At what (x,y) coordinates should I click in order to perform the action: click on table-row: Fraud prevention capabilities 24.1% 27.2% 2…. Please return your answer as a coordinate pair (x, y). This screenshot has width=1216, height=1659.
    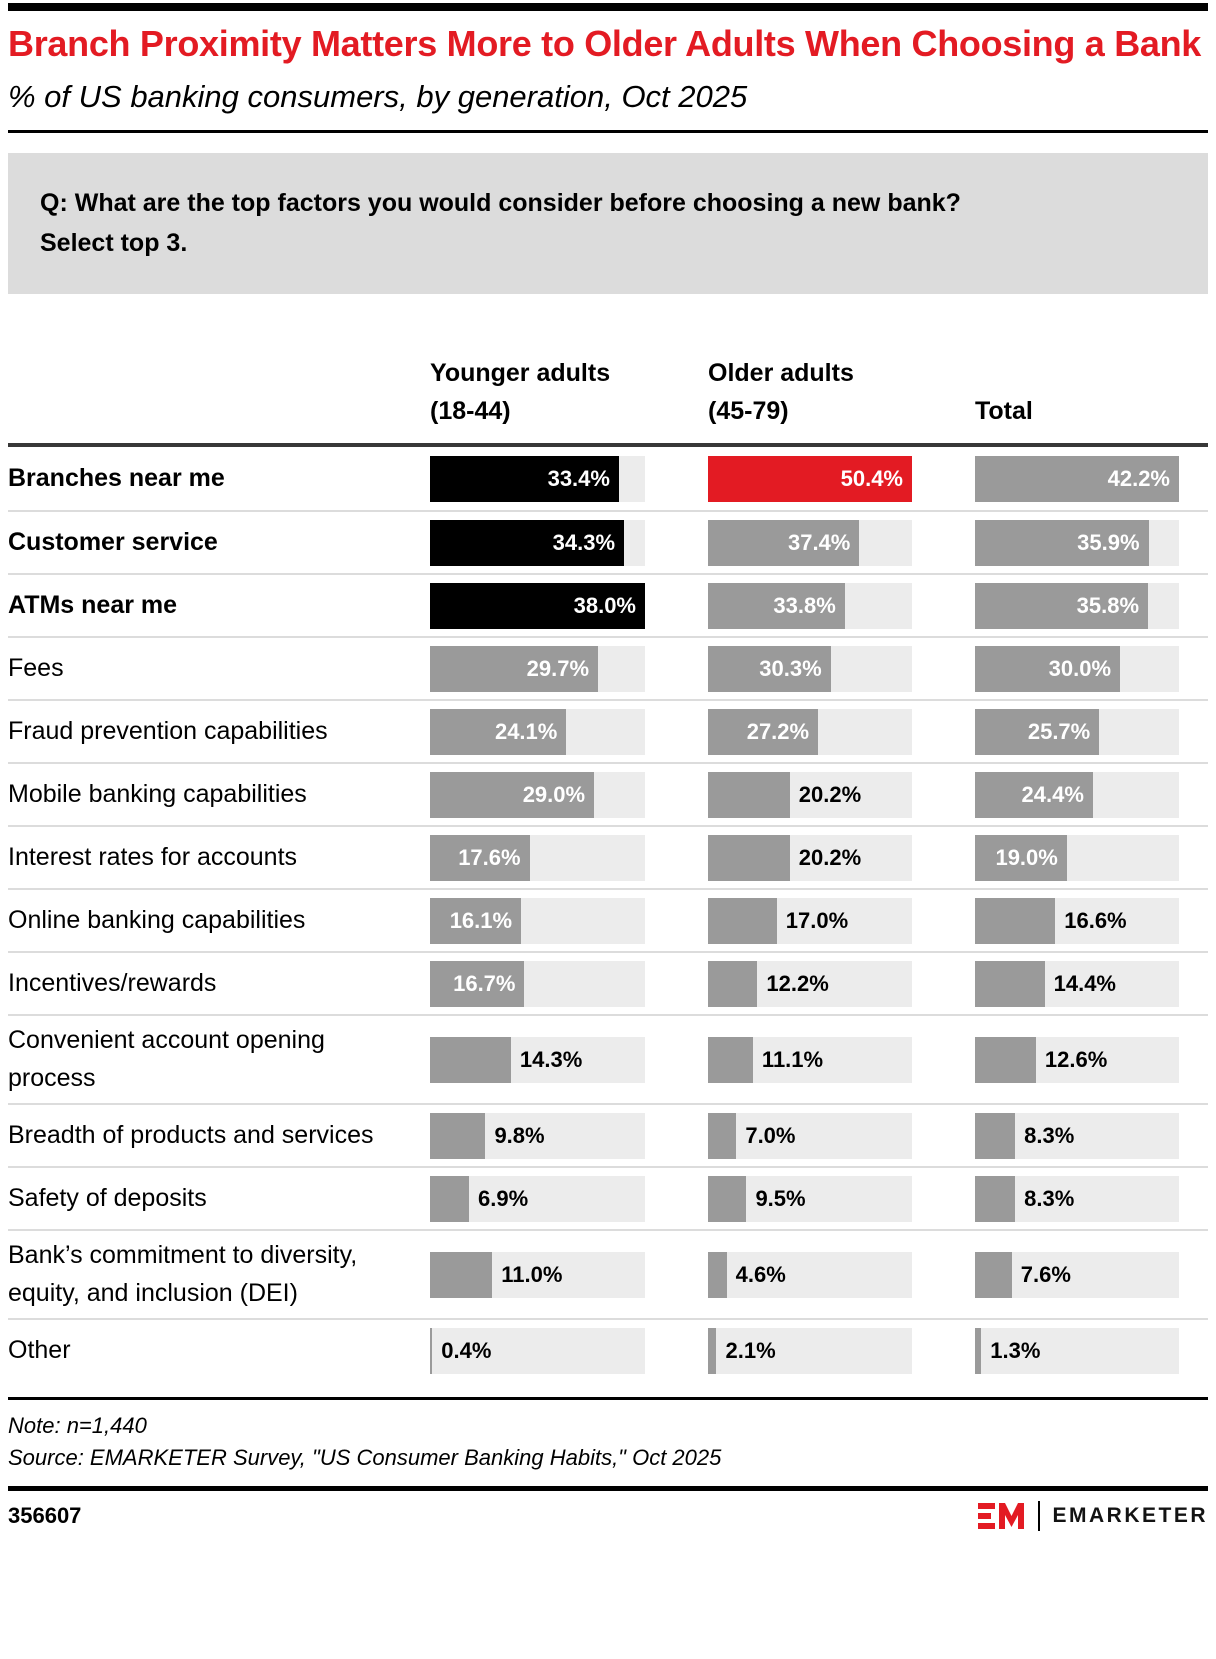
    Looking at the image, I should click on (608, 730).